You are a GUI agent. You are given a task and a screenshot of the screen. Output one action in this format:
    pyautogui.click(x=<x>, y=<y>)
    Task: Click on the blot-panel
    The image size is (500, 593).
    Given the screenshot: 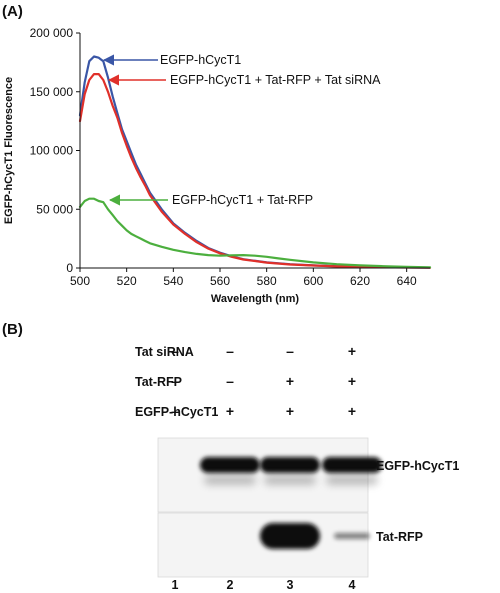 What is the action you would take?
    pyautogui.click(x=263, y=545)
    